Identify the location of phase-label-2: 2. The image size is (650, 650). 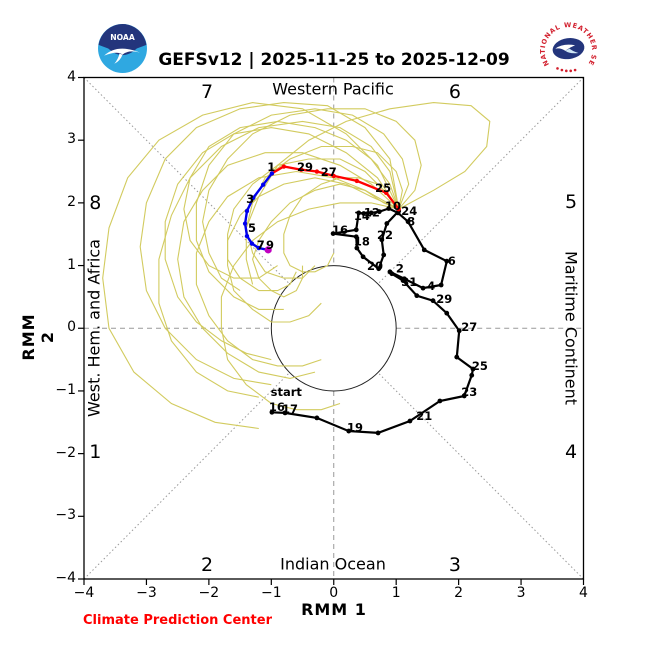
(207, 565).